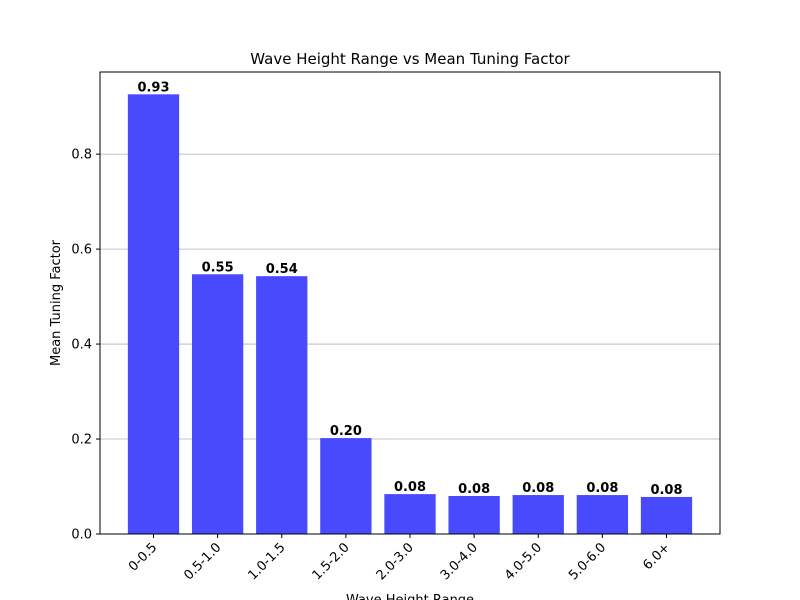 The image size is (800, 600). What do you see at coordinates (81, 345) in the screenshot?
I see `y-tick-label: 0.4` at bounding box center [81, 345].